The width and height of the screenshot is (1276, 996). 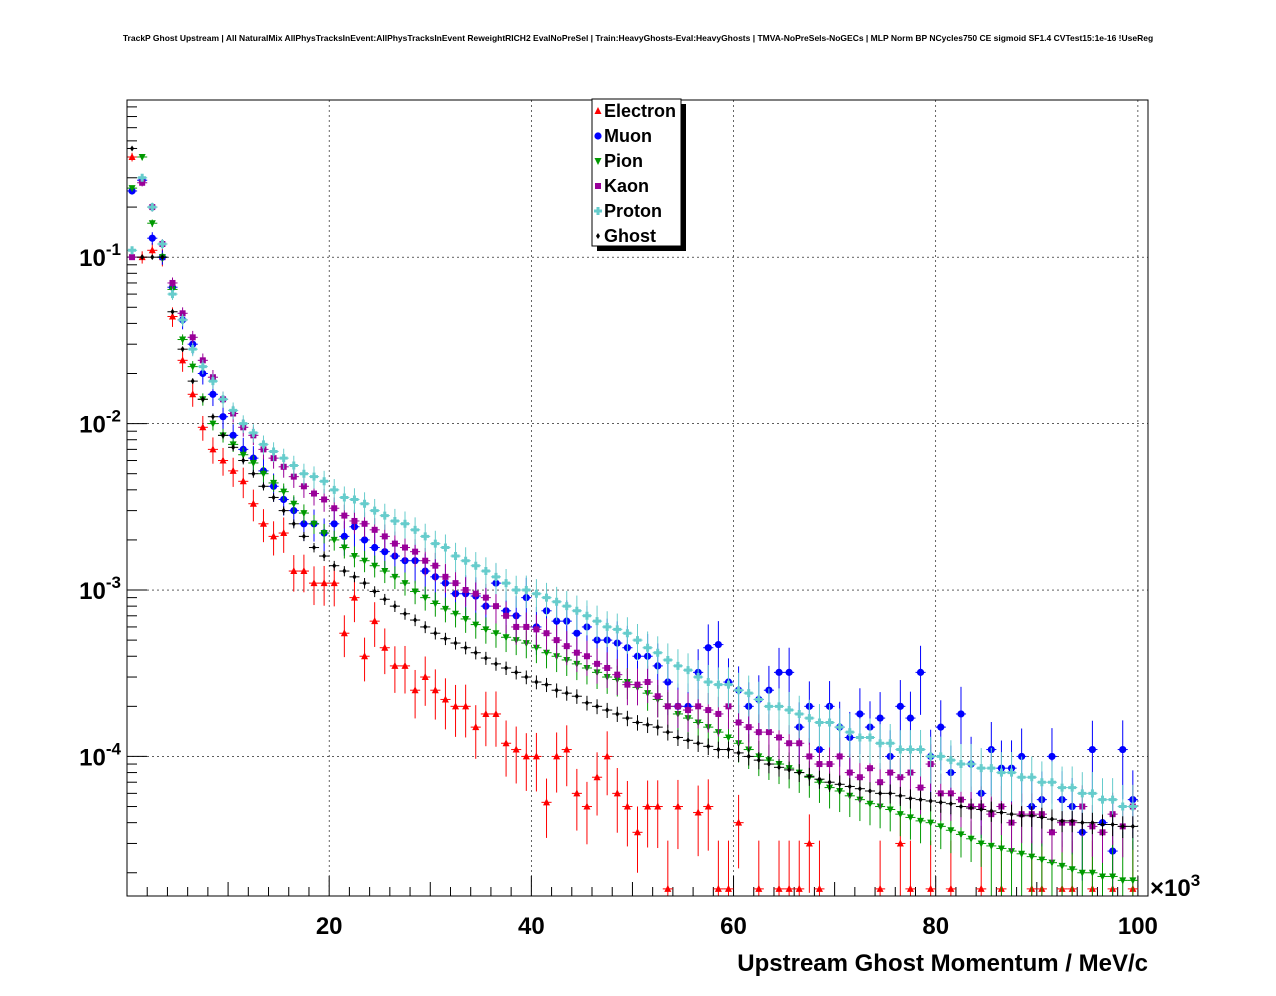 I want to click on legend-marker-pion, so click(x=598, y=161).